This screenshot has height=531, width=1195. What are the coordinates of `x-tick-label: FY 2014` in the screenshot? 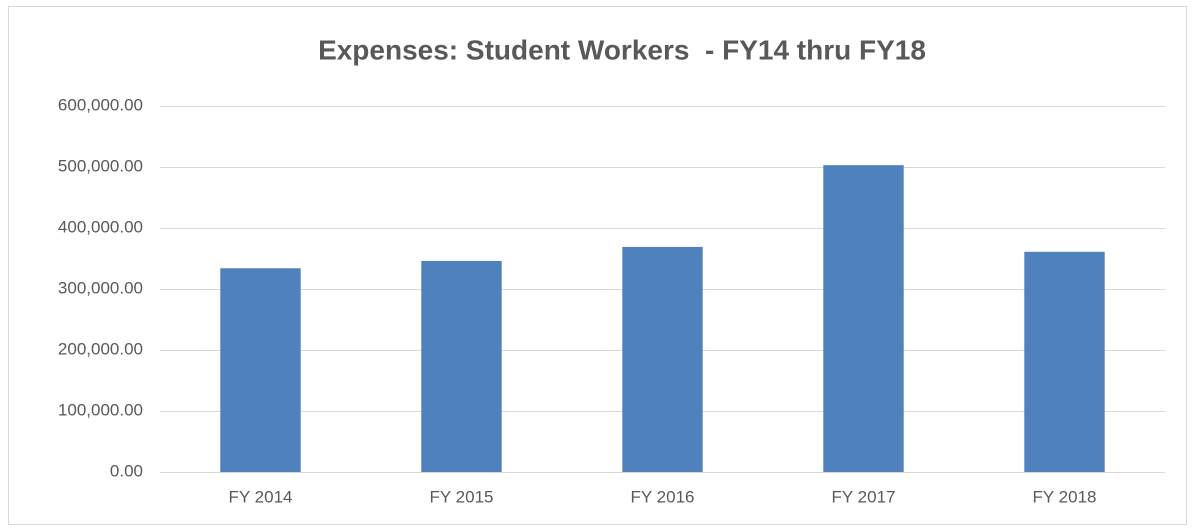 It's located at (261, 496).